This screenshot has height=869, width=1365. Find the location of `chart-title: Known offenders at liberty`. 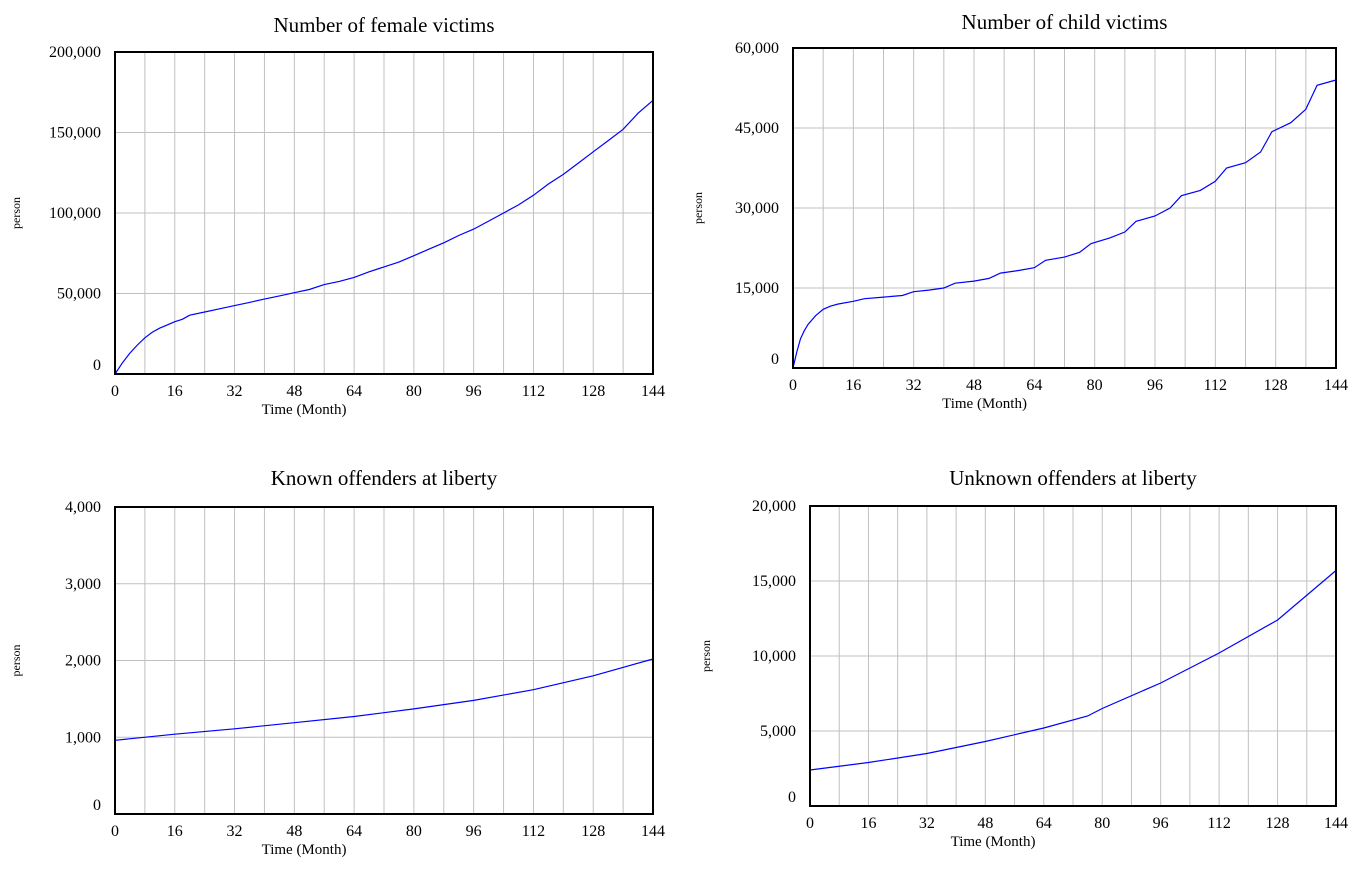

chart-title: Known offenders at liberty is located at coordinates (384, 478).